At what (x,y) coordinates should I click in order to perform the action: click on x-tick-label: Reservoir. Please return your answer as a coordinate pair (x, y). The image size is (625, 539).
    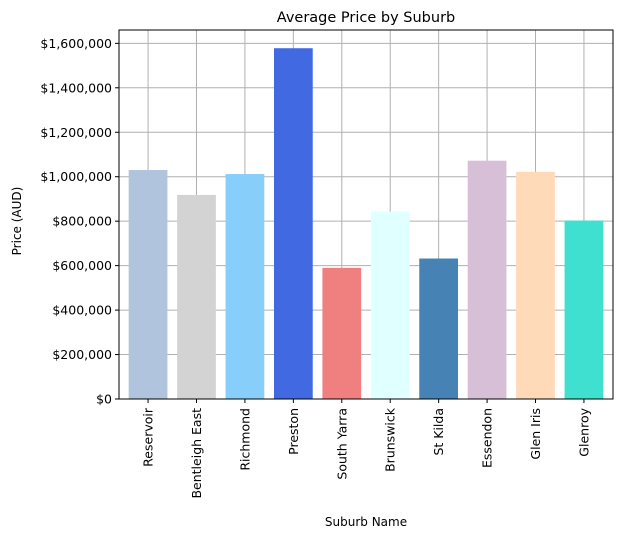
    Looking at the image, I should click on (148, 437).